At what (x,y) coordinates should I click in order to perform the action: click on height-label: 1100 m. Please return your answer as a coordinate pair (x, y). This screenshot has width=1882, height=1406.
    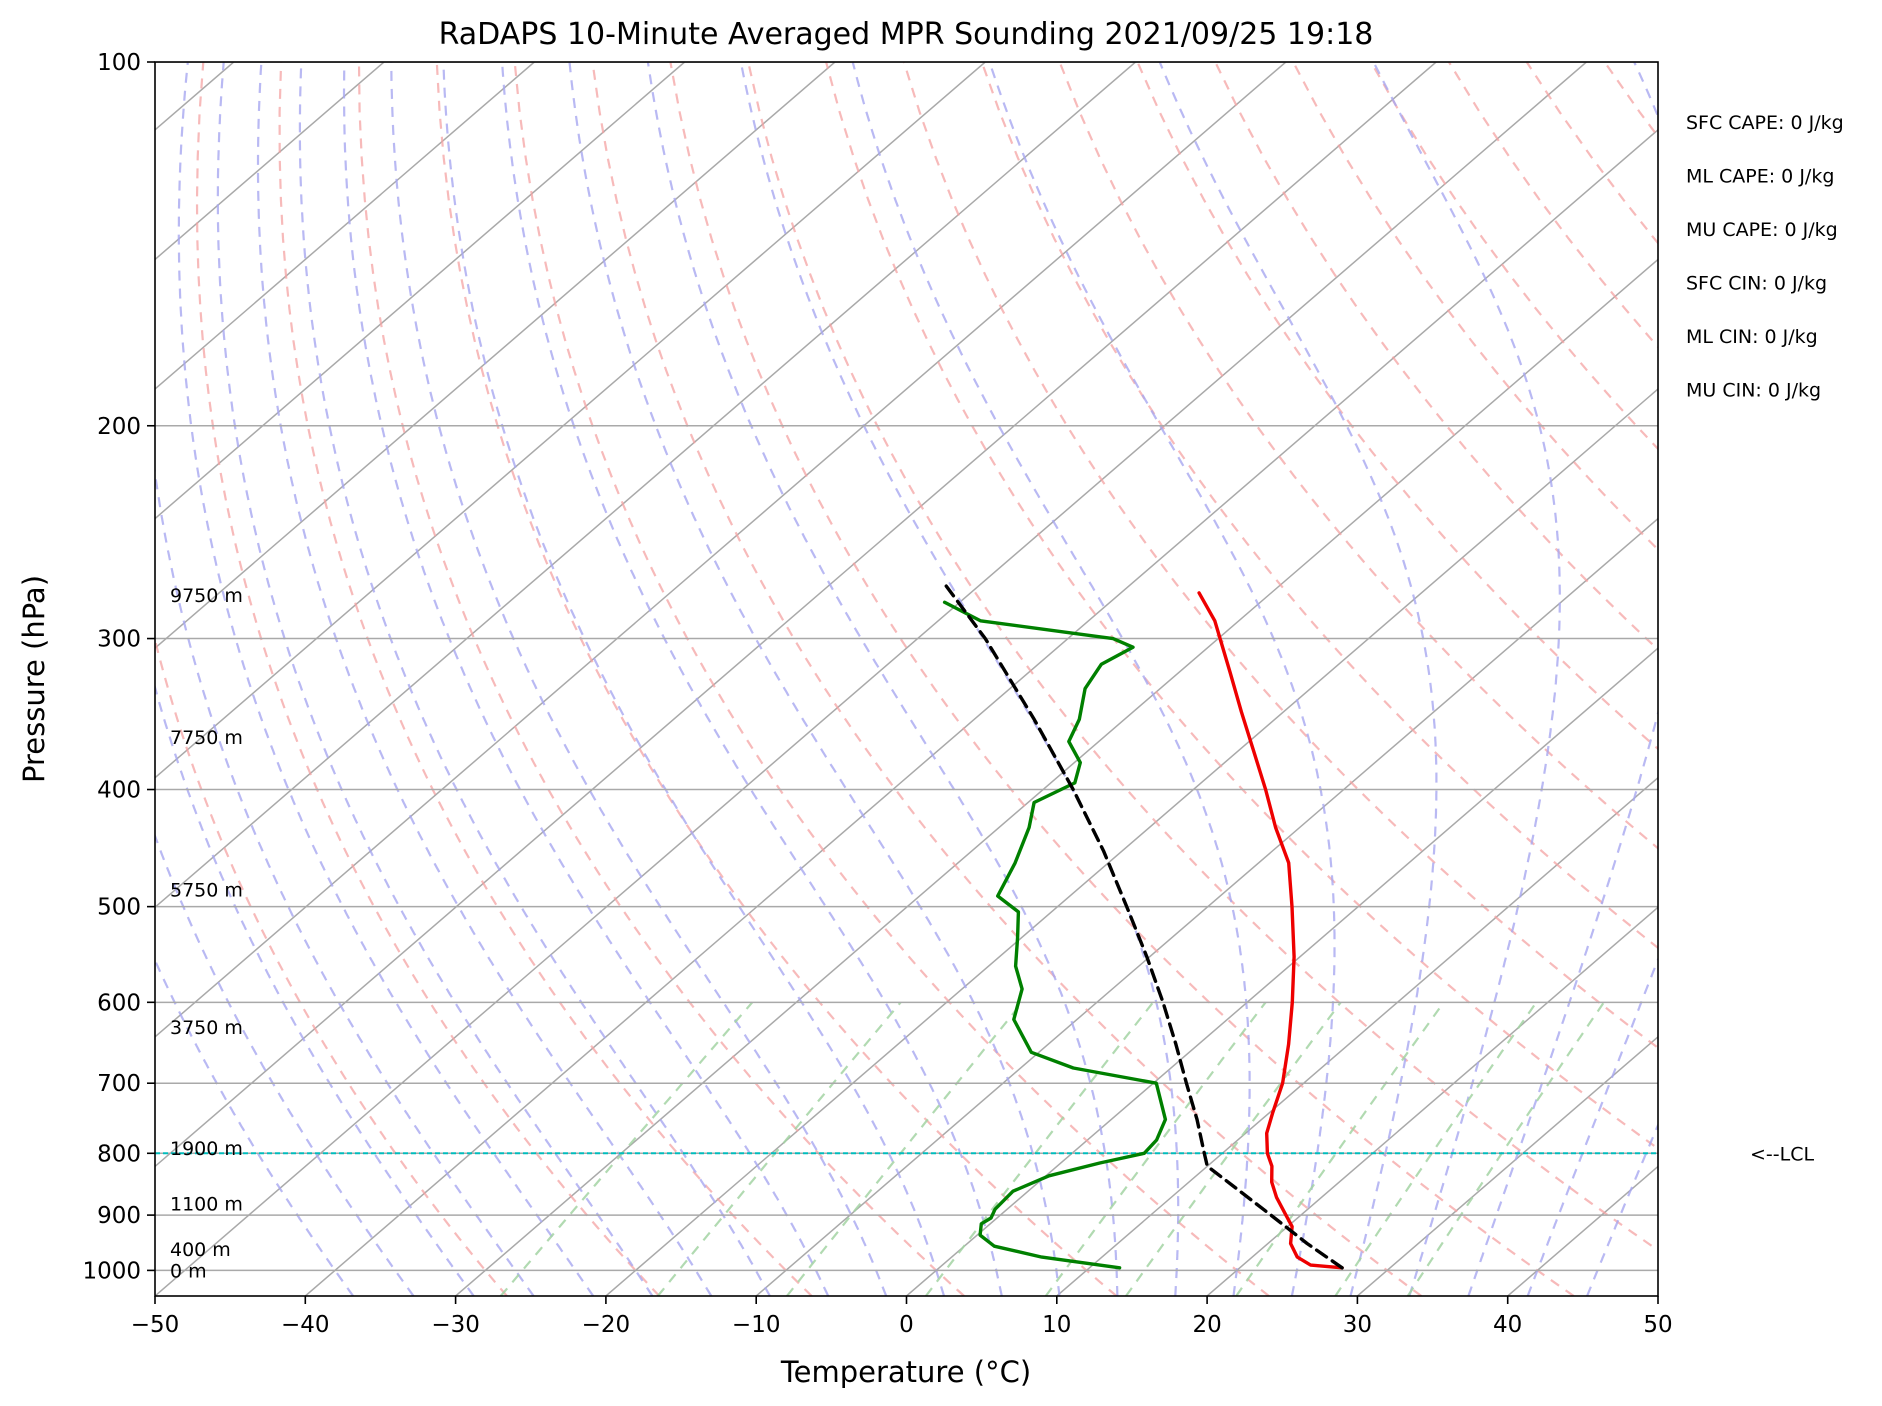
    Looking at the image, I should click on (206, 1204).